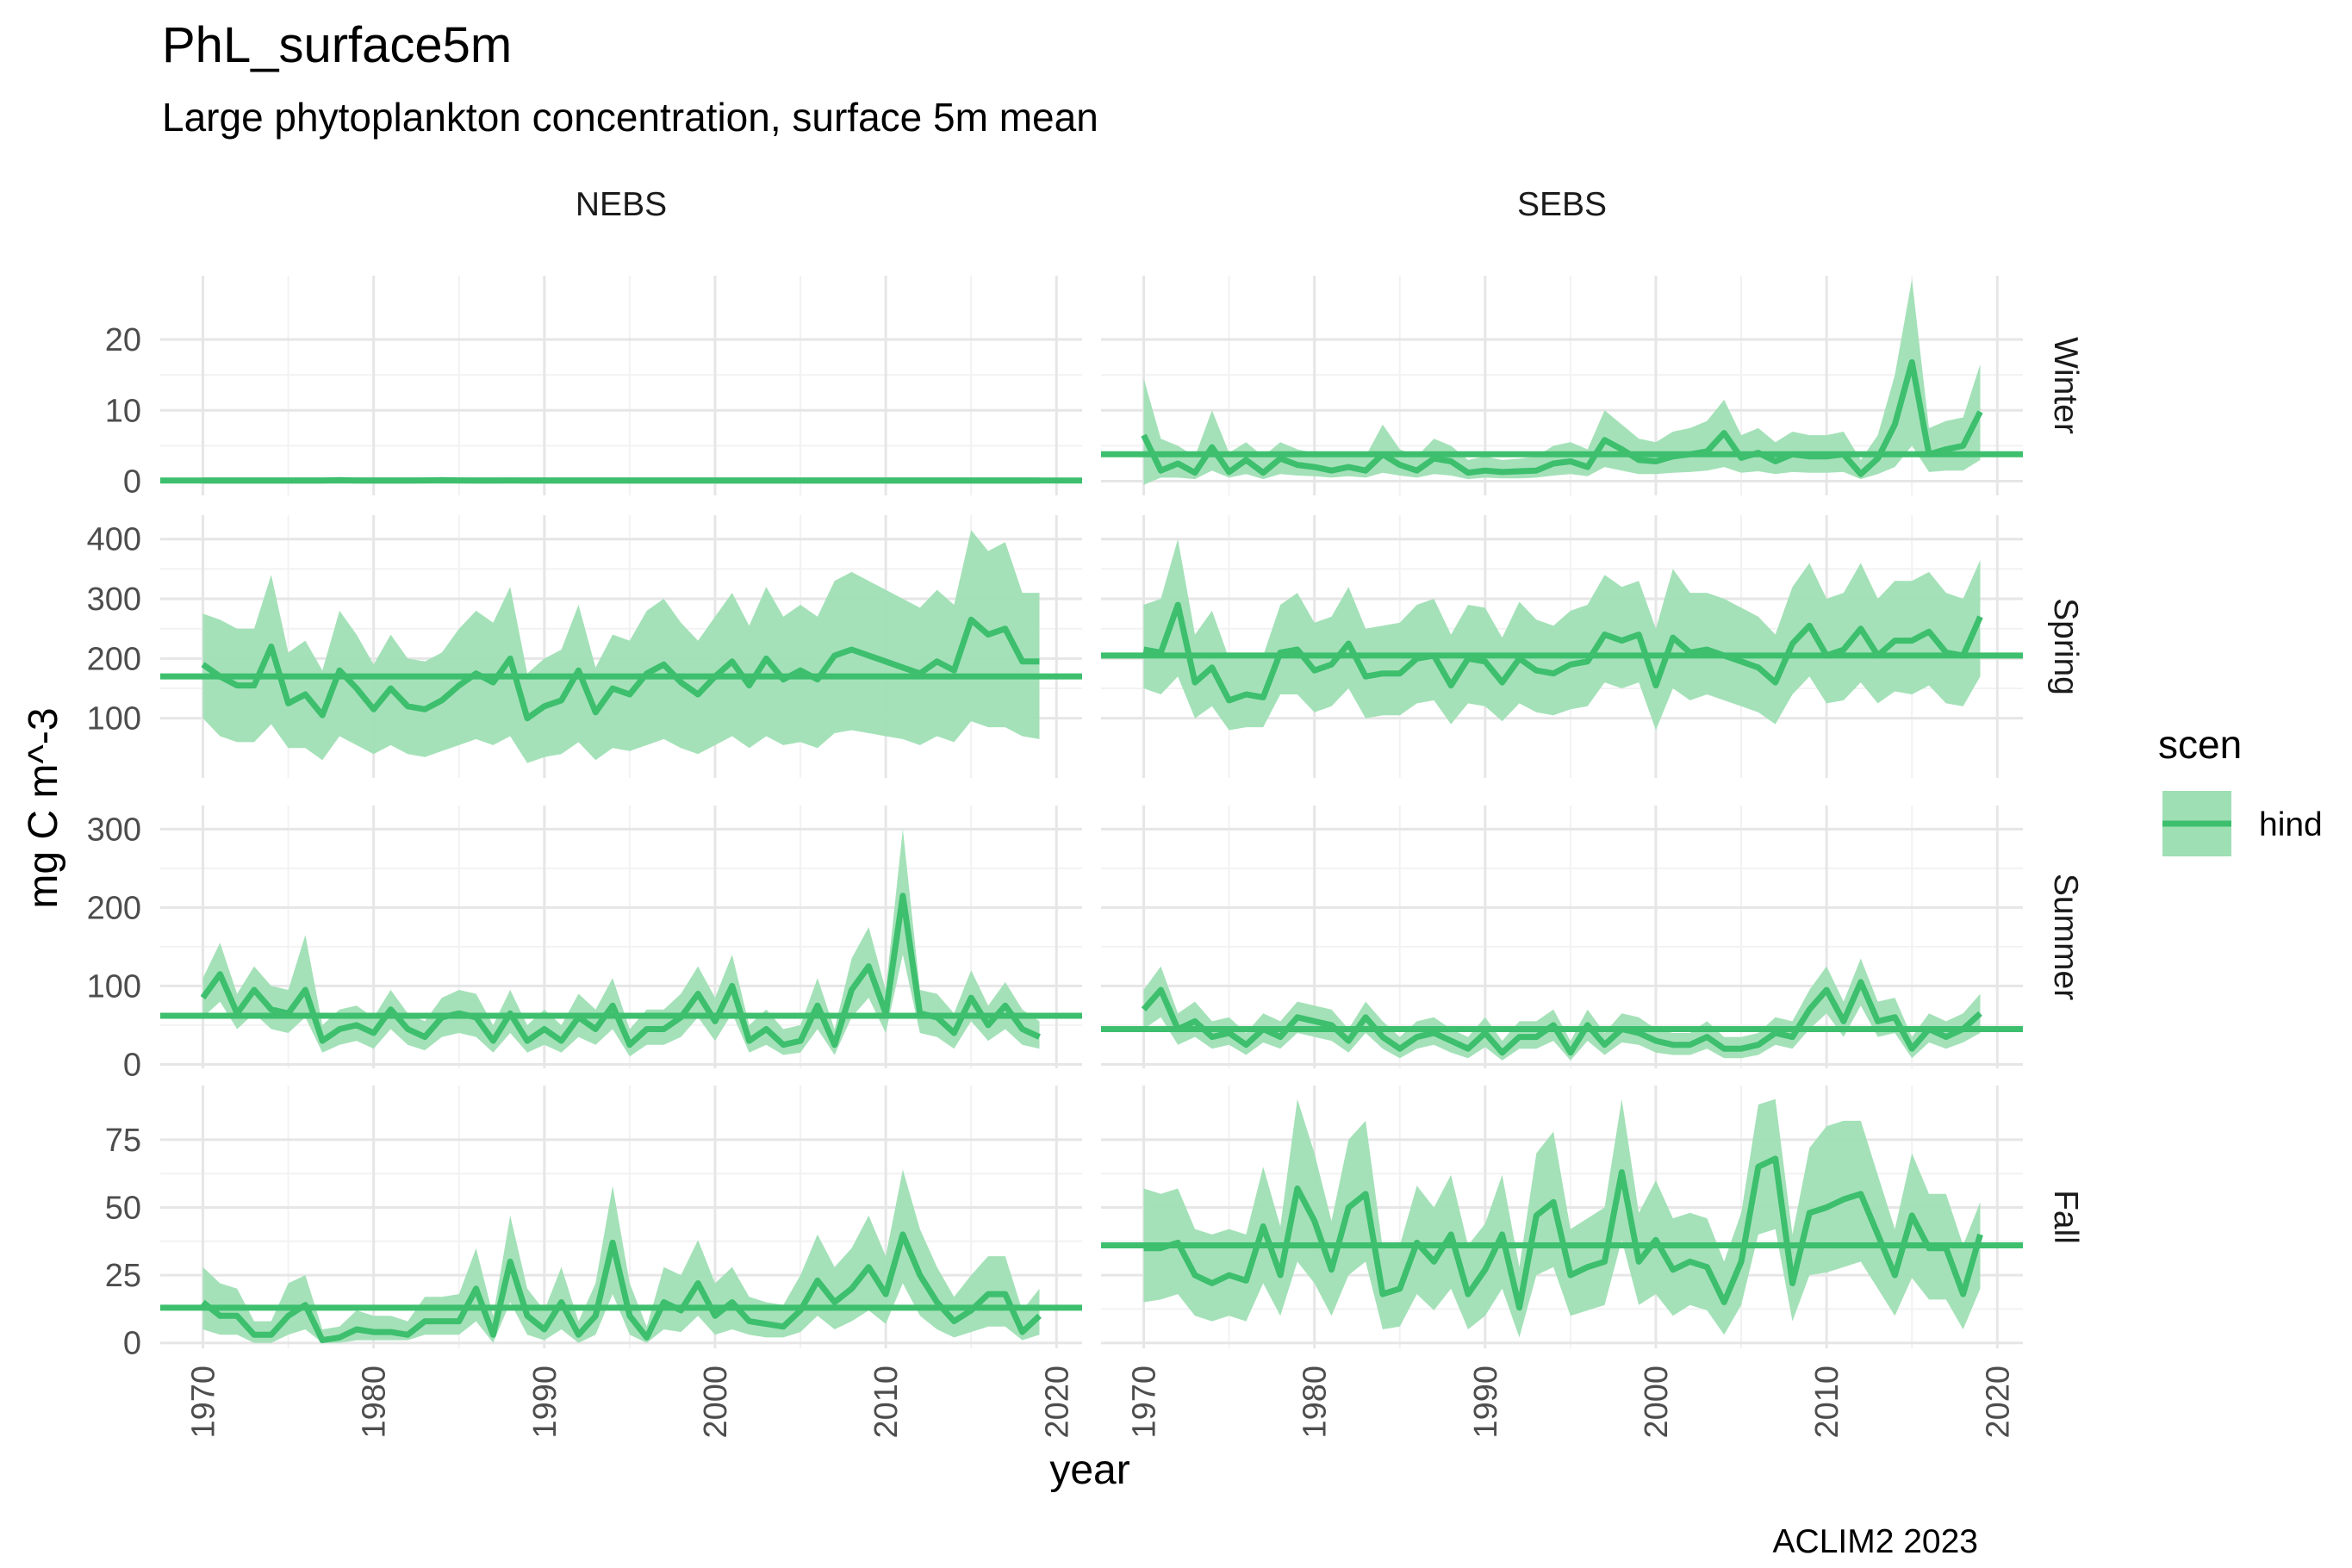 This screenshot has width=2352, height=1568. What do you see at coordinates (337, 45) in the screenshot?
I see `chart-title: PhL_surface5m` at bounding box center [337, 45].